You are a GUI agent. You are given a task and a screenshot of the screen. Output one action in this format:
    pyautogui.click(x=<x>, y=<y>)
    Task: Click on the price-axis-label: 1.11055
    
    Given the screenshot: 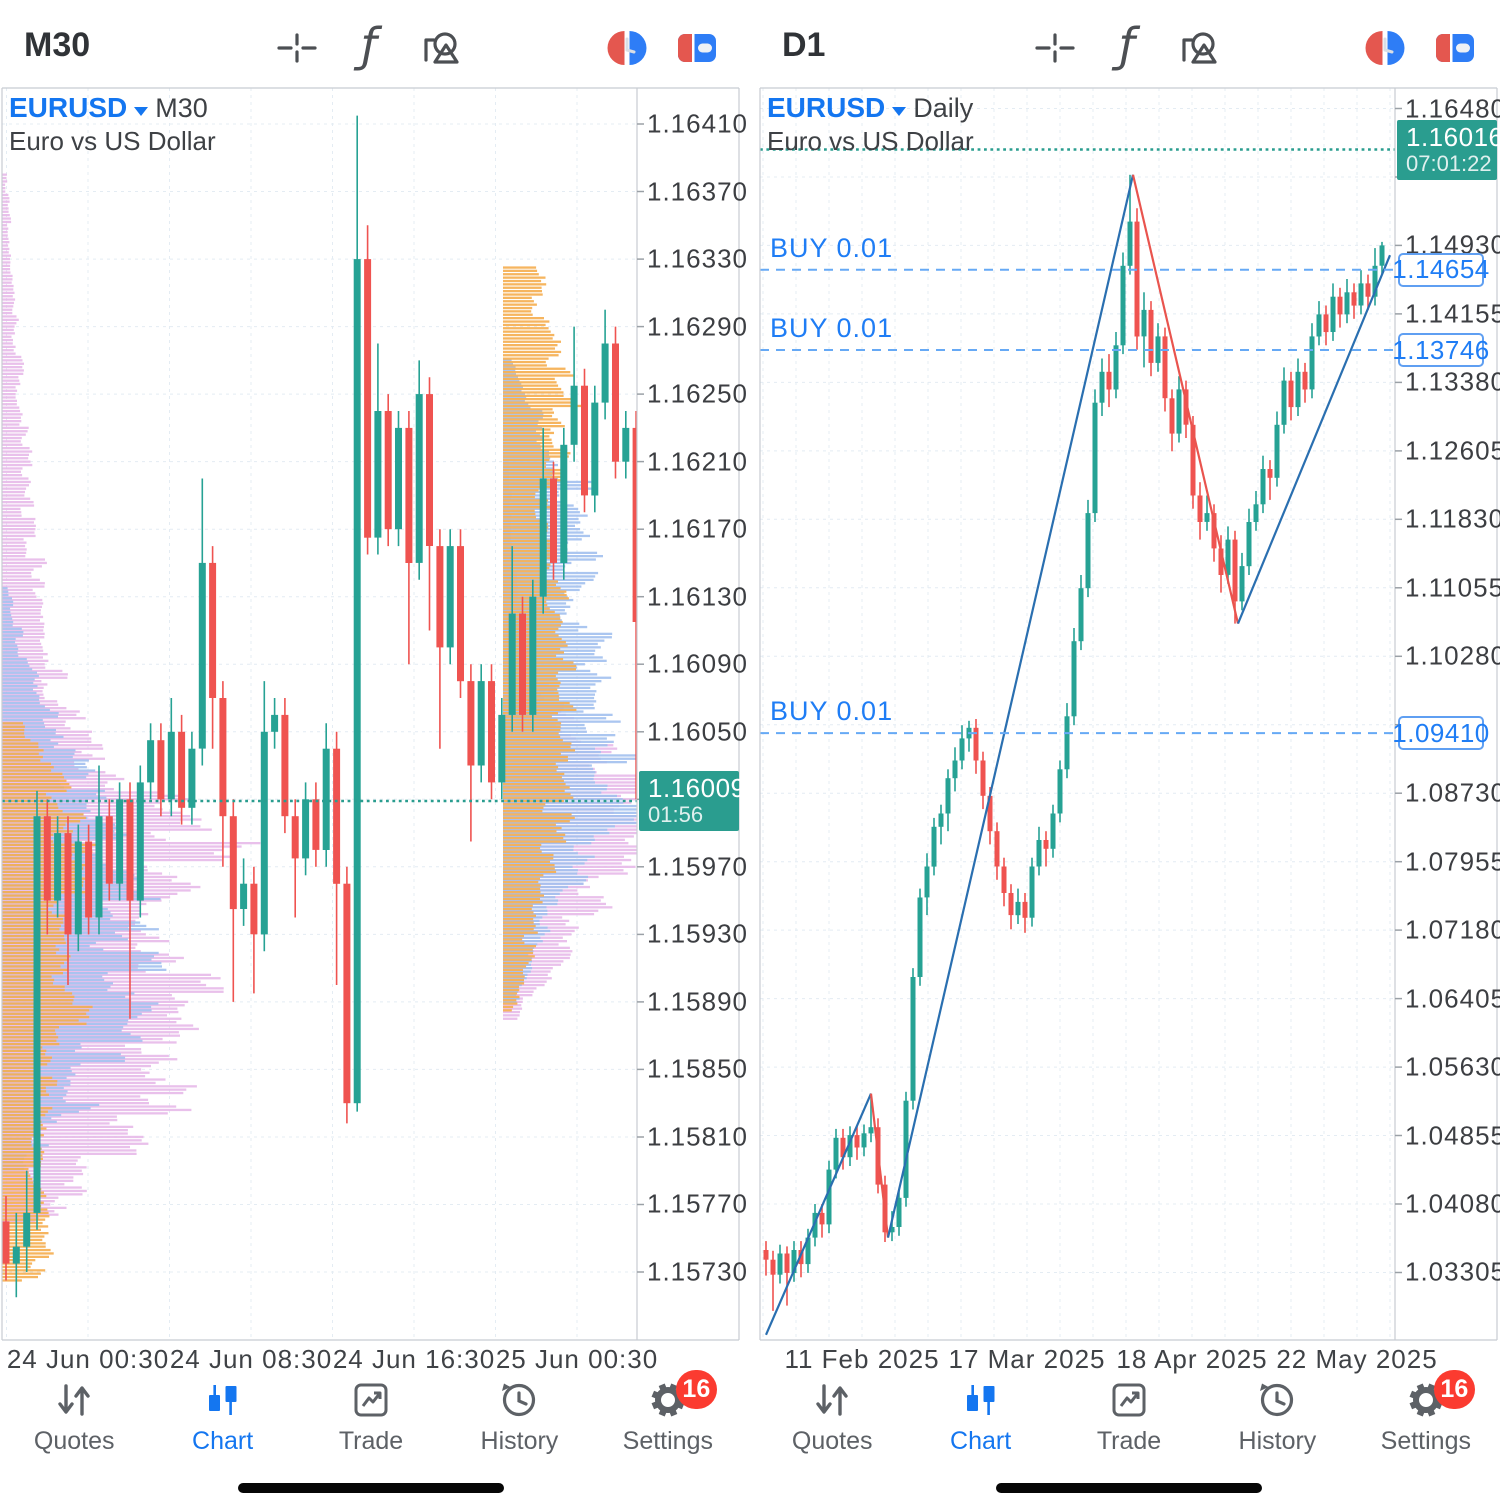 What is the action you would take?
    pyautogui.click(x=1452, y=587)
    